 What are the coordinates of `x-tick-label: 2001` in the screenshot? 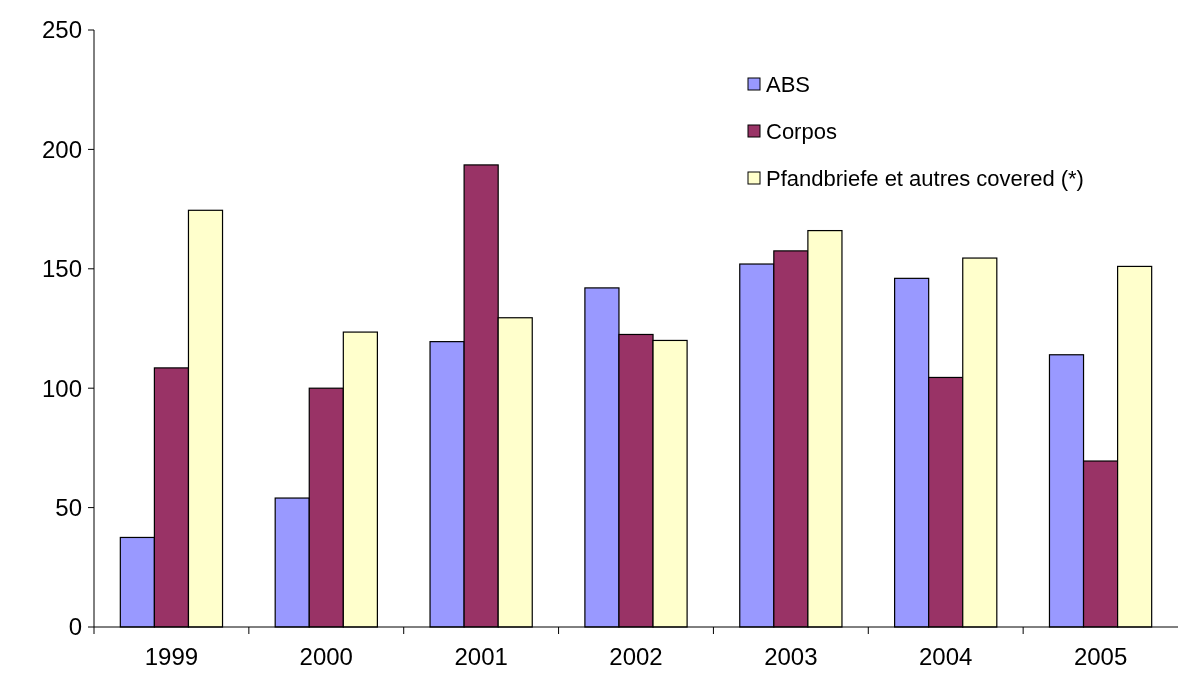 It's located at (481, 656).